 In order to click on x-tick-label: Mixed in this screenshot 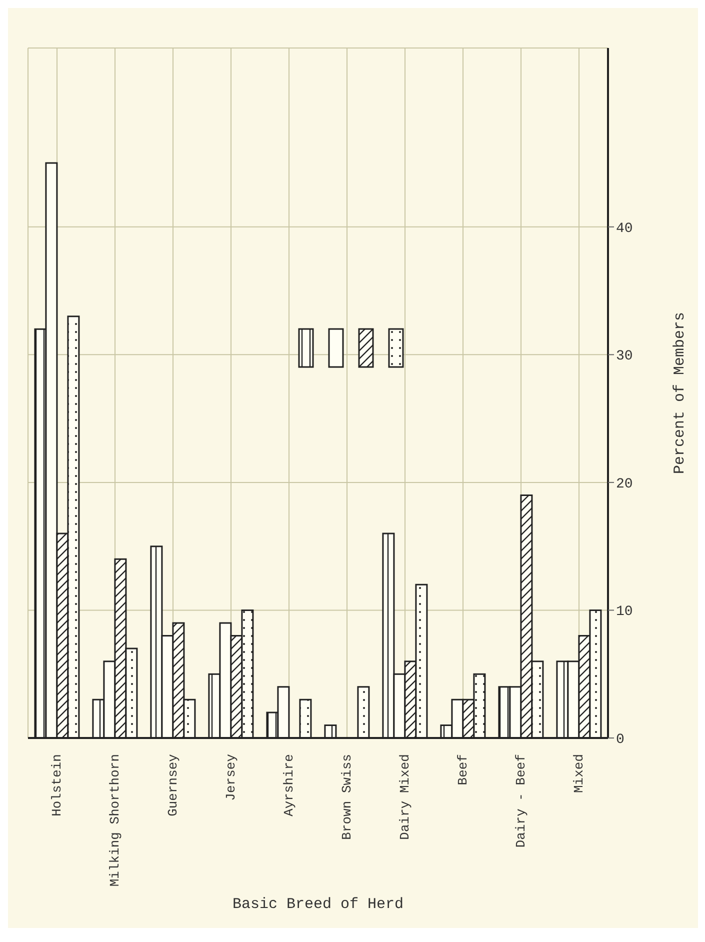, I will do `click(579, 774)`.